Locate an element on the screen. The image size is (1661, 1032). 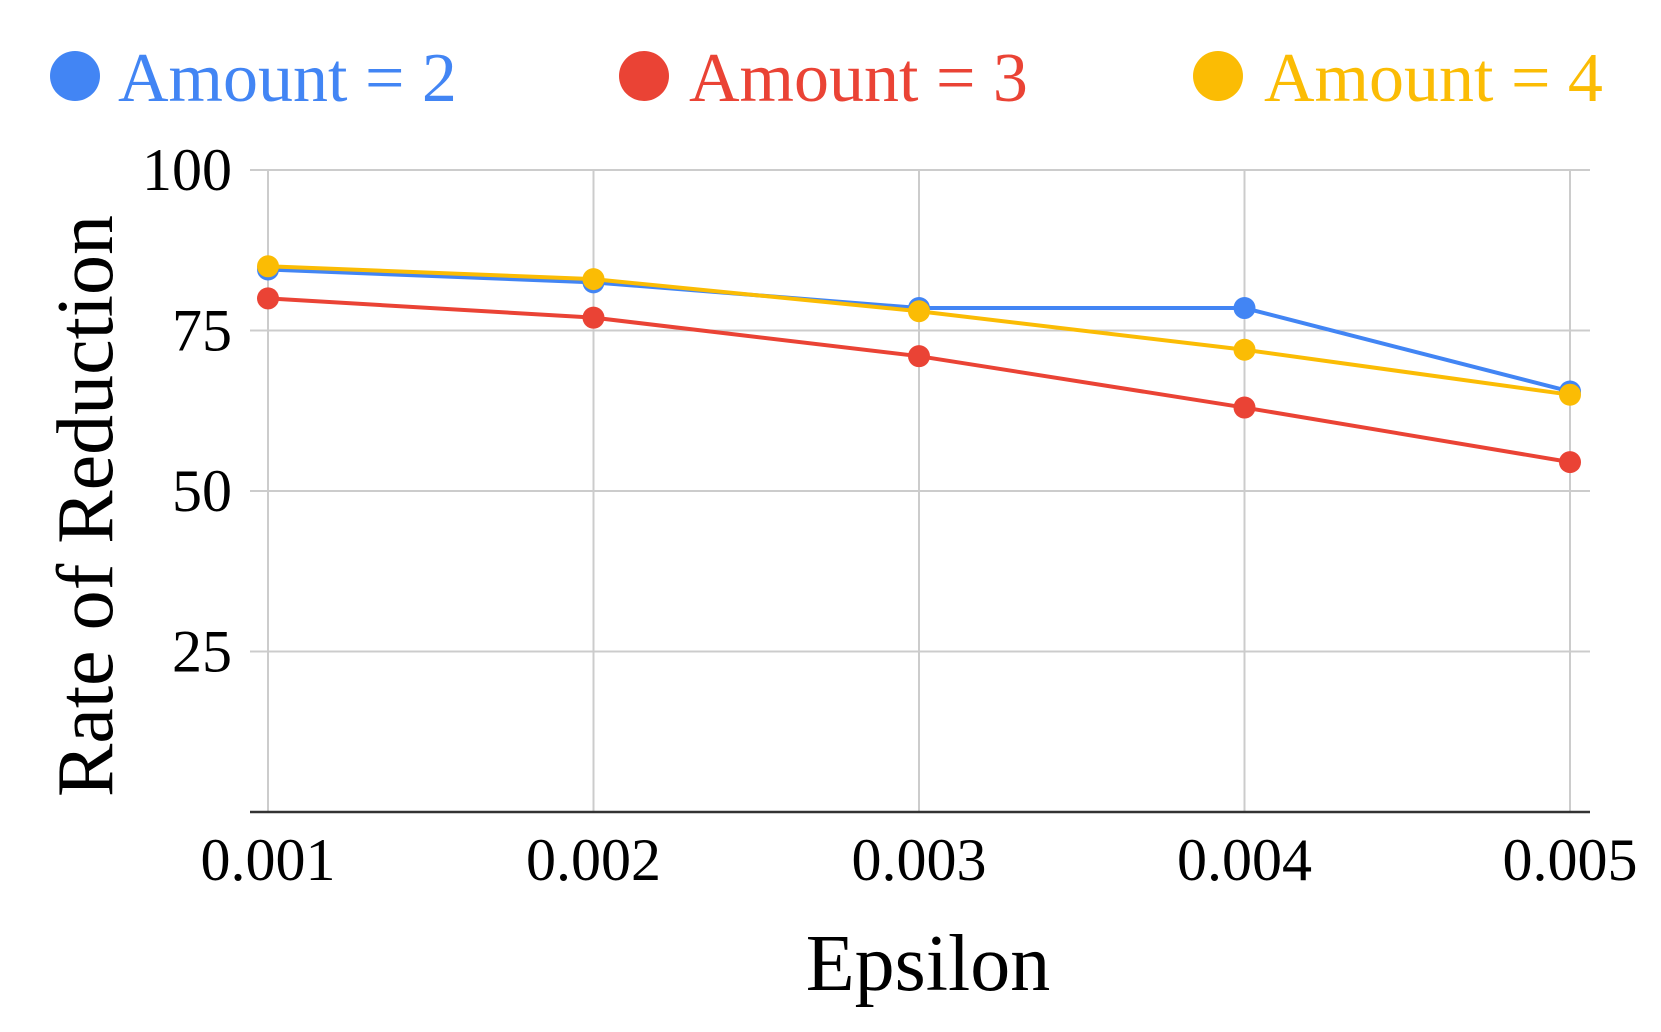
legend-item-series-1: Amount = 2 is located at coordinates (253, 78).